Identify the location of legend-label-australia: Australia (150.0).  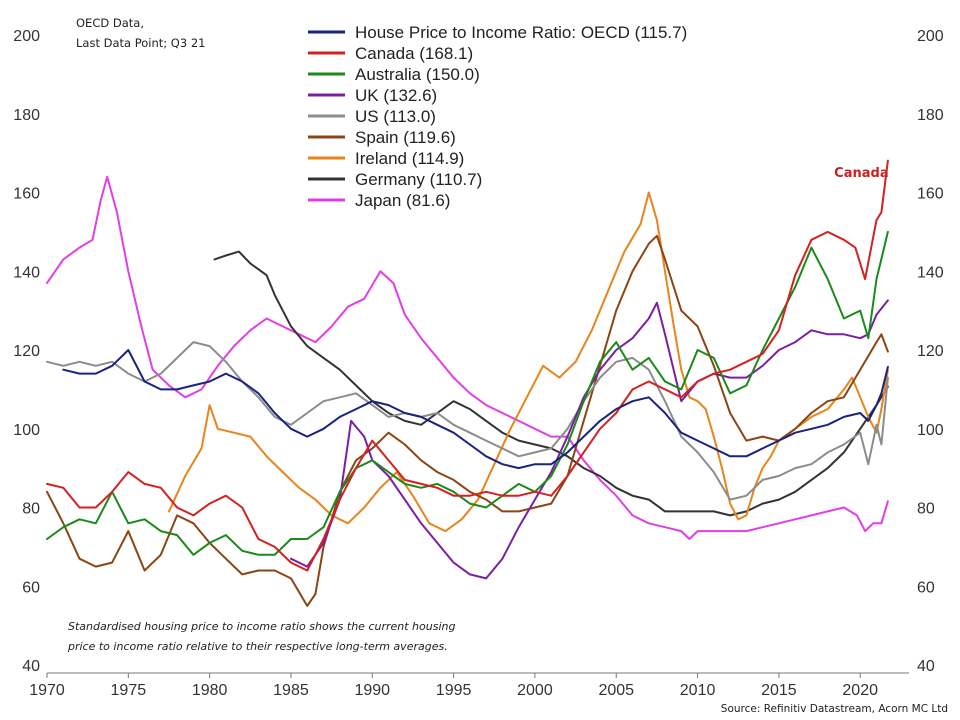
(417, 74).